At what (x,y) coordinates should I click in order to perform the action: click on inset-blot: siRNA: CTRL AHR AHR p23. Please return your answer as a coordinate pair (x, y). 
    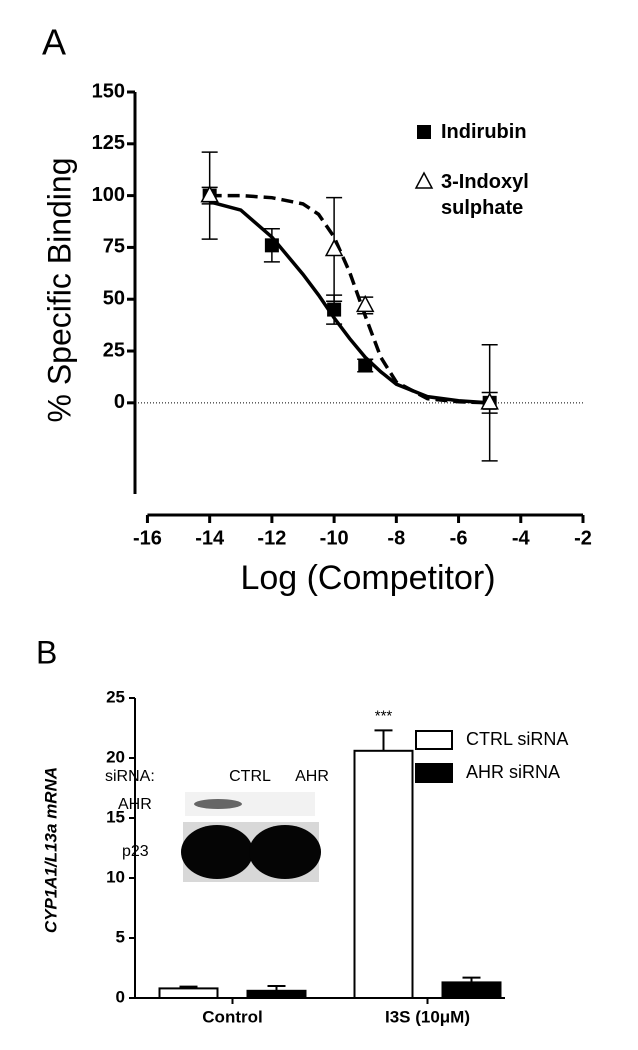
    Looking at the image, I should click on (217, 825).